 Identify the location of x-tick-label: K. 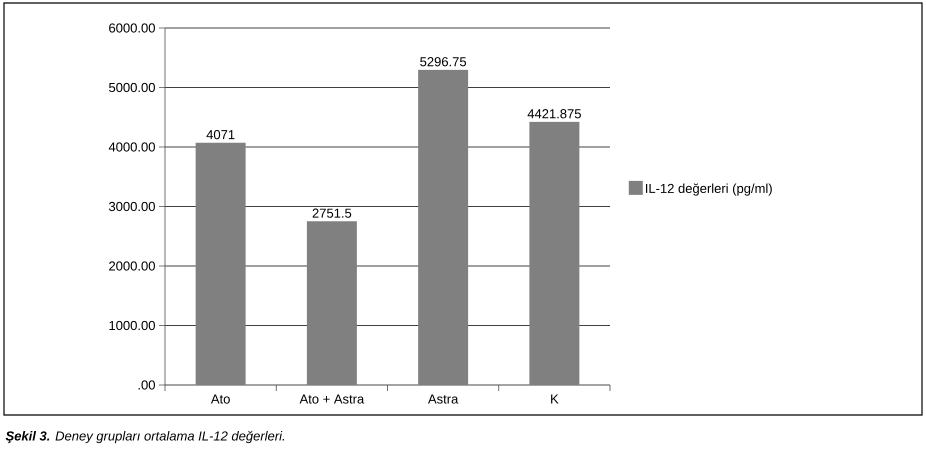
(555, 399).